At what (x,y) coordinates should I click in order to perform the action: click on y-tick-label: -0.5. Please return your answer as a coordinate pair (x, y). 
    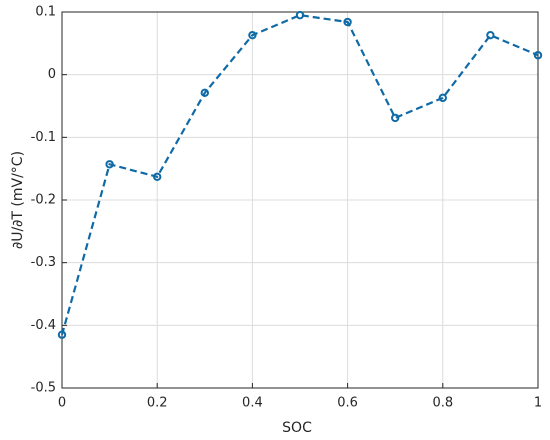
    Looking at the image, I should click on (43, 388).